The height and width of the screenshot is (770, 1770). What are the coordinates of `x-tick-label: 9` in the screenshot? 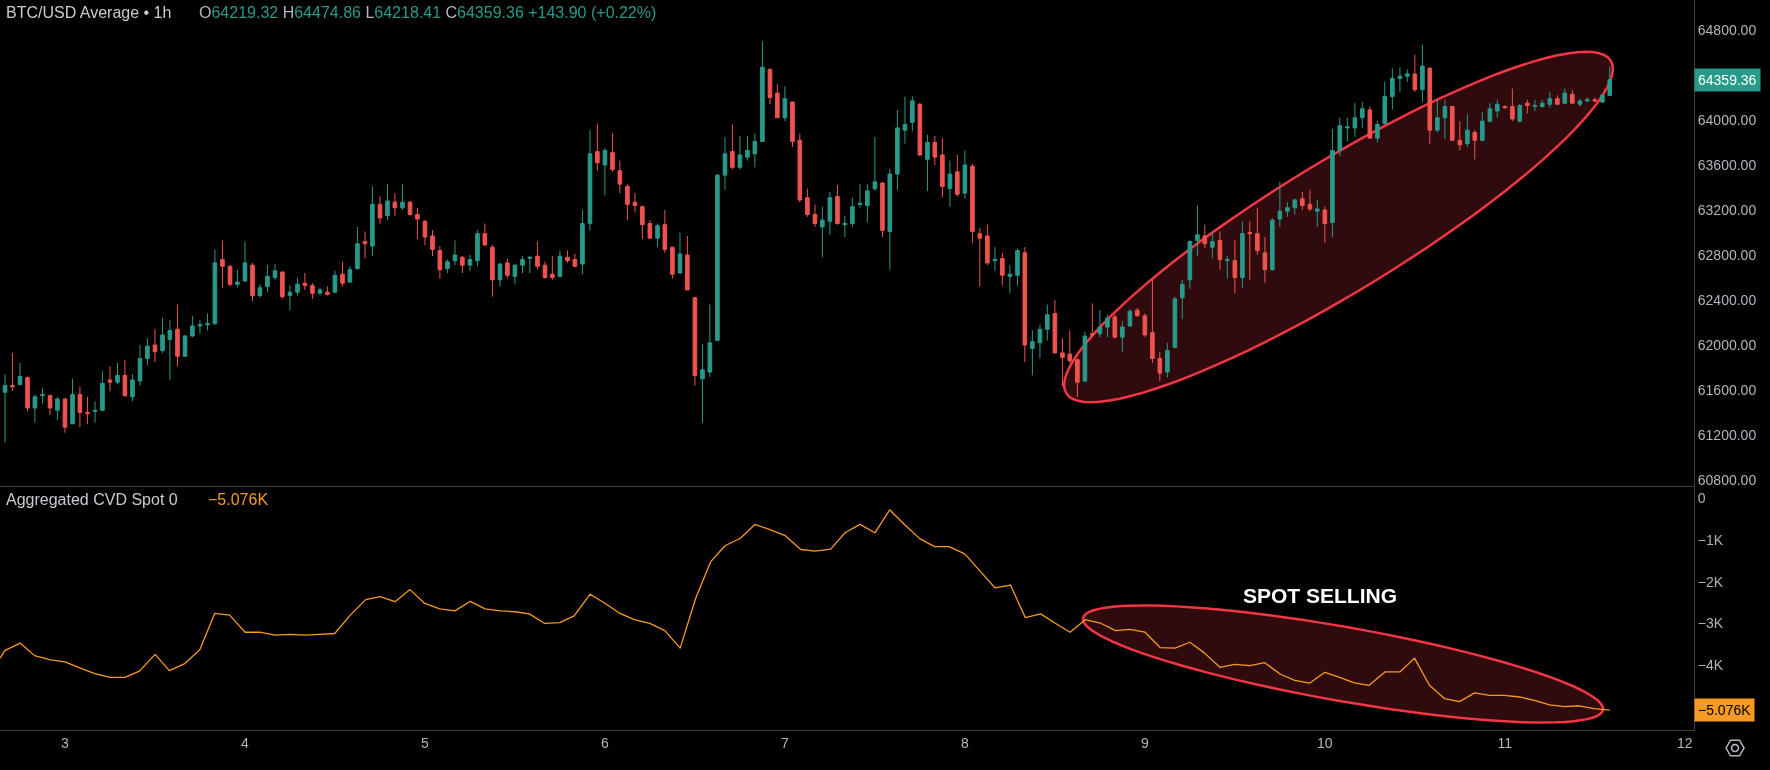 It's located at (1144, 742).